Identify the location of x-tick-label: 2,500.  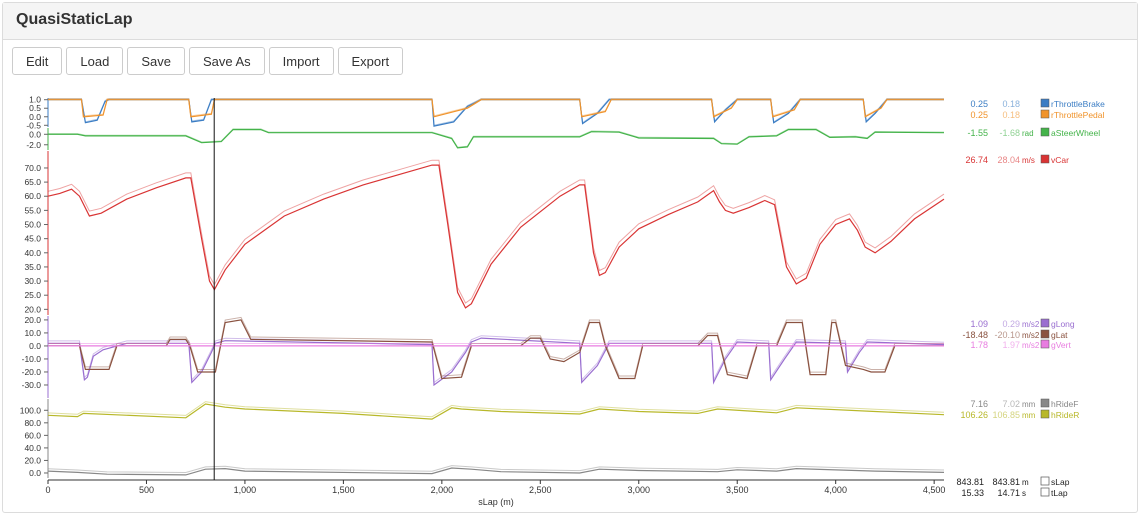
(540, 490).